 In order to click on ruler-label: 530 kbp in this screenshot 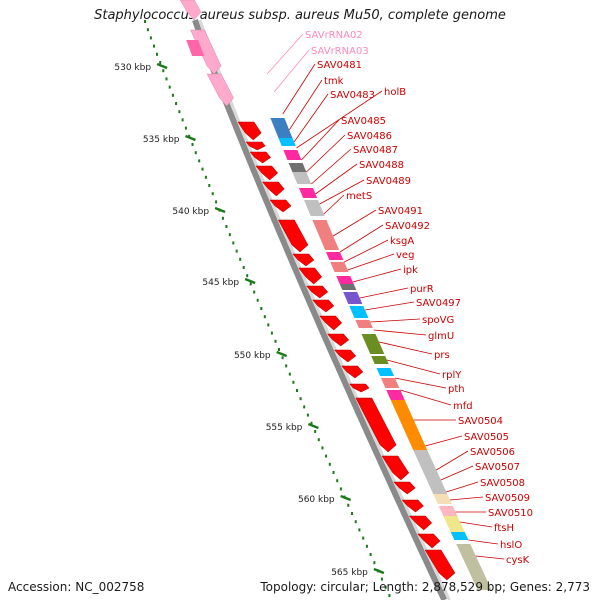, I will do `click(132, 68)`.